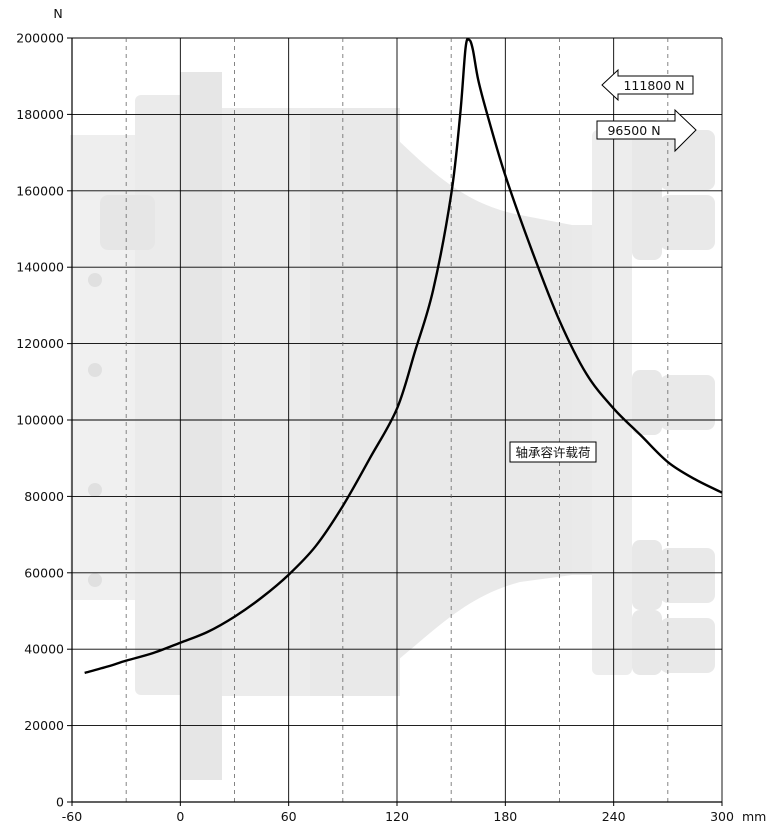  I want to click on y-tick-label: 80000, so click(44, 496).